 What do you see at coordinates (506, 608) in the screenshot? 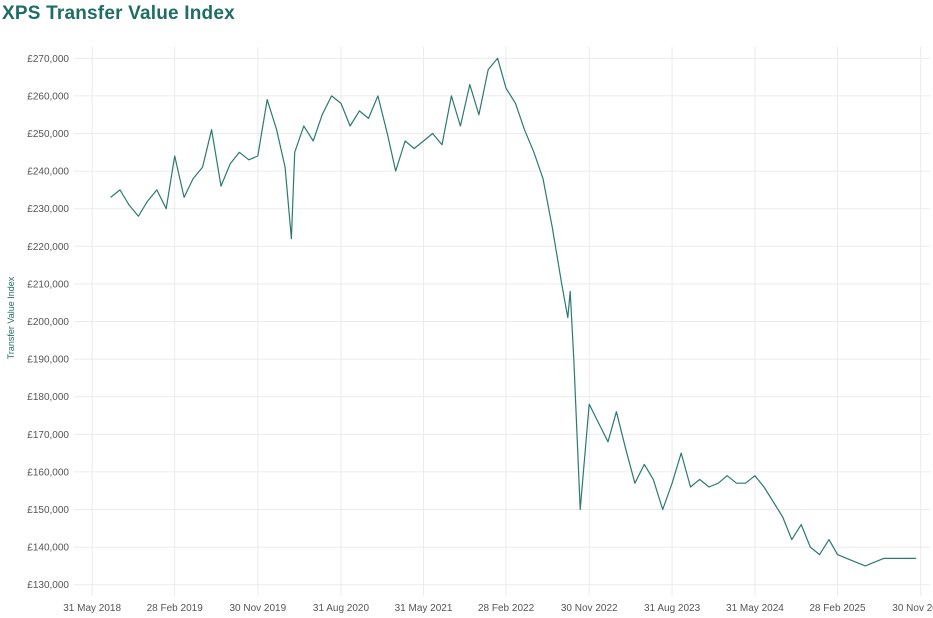
I see `x-tick-label: 28 Feb 2022` at bounding box center [506, 608].